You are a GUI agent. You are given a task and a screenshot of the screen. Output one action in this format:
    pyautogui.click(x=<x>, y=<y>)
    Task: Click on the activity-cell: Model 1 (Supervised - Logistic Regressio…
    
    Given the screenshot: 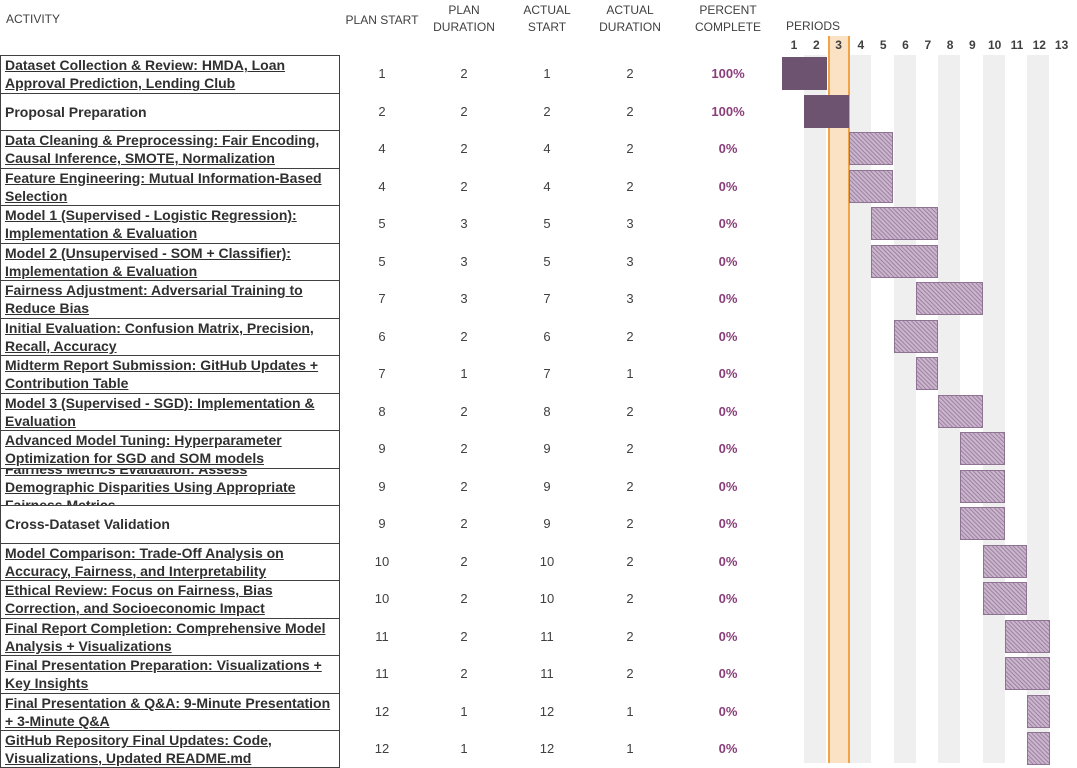 What is the action you would take?
    pyautogui.click(x=170, y=224)
    